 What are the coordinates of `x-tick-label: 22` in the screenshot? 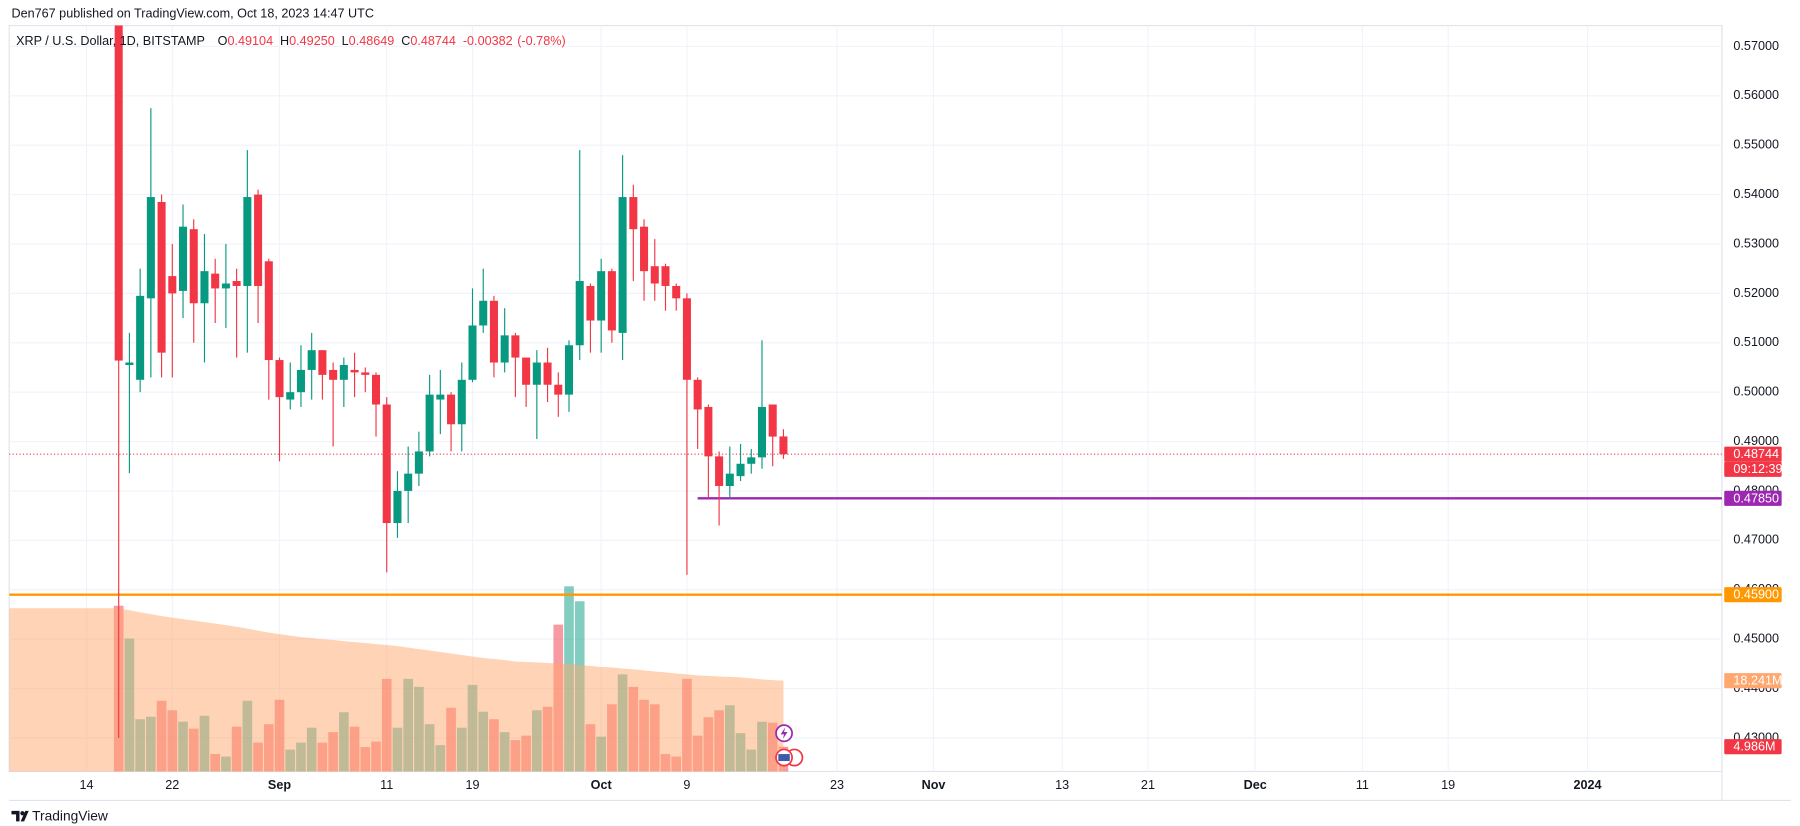 It's located at (172, 785).